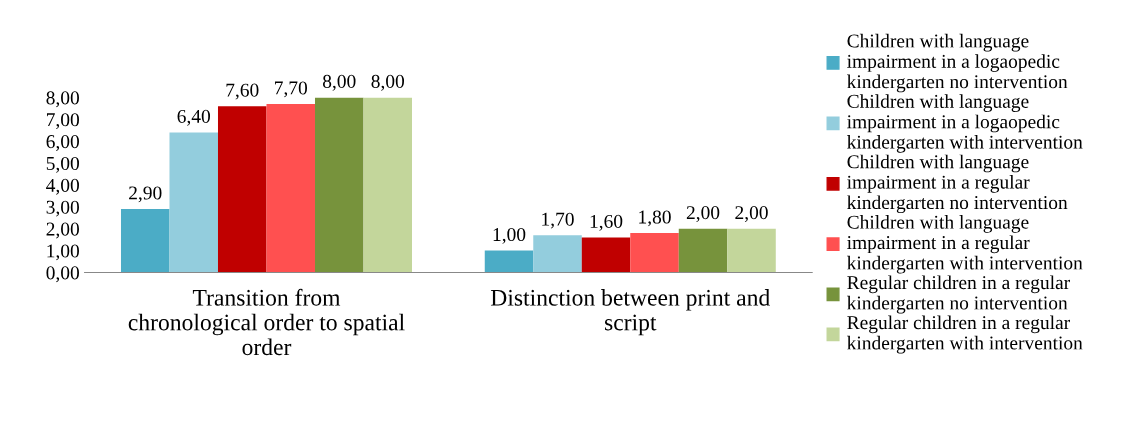 The height and width of the screenshot is (443, 1128). I want to click on legend-label: Children with language impairment in a logaopedic kindergarten with intervention, so click(965, 123).